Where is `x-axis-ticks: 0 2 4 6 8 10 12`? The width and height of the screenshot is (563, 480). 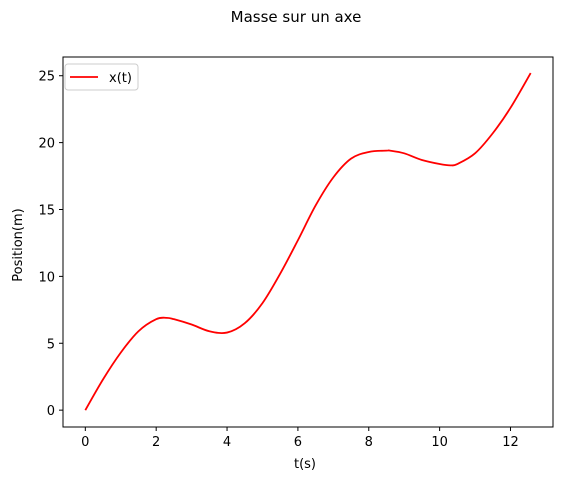
x-axis-ticks: 0 2 4 6 8 10 12 is located at coordinates (300, 438).